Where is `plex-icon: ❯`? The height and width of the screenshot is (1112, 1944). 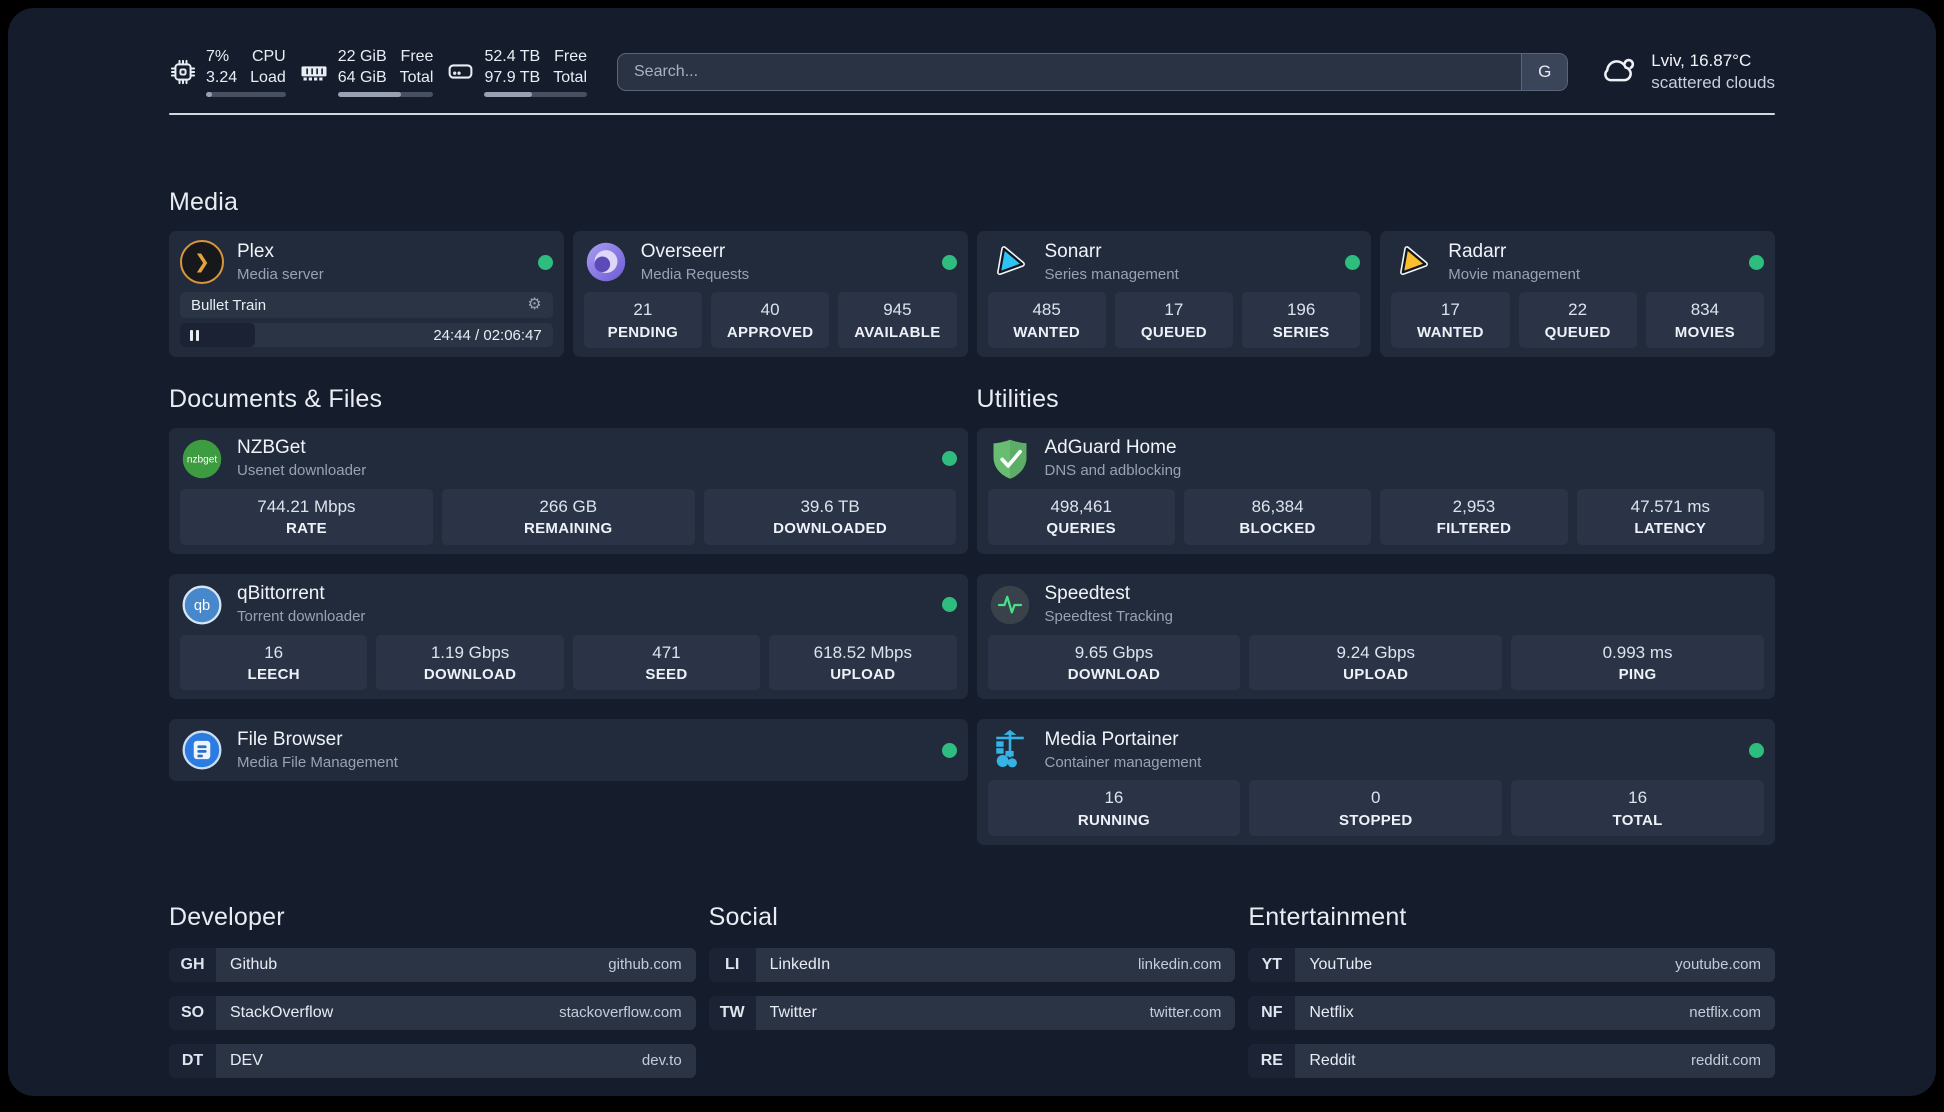
plex-icon: ❯ is located at coordinates (202, 262).